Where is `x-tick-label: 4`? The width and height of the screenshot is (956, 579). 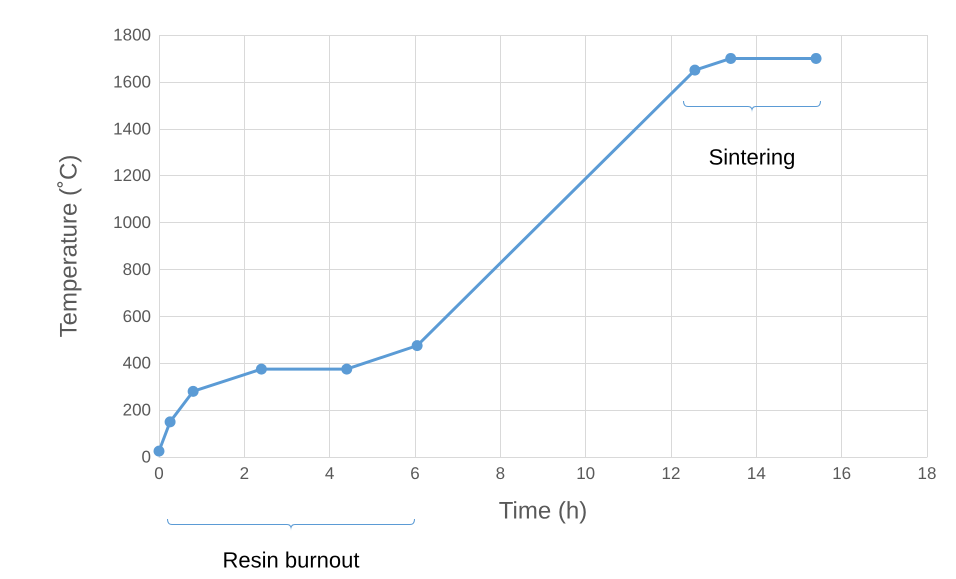
x-tick-label: 4 is located at coordinates (329, 473).